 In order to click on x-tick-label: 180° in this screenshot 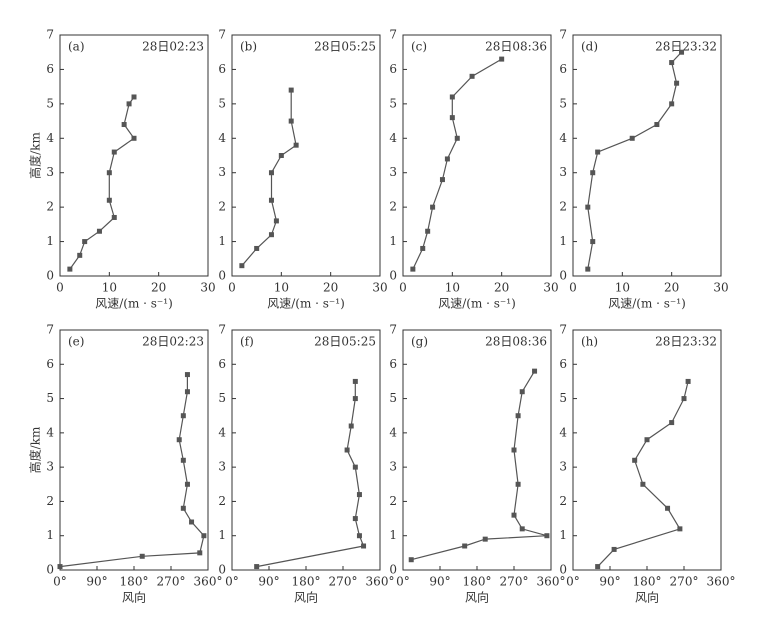, I will do `click(306, 582)`.